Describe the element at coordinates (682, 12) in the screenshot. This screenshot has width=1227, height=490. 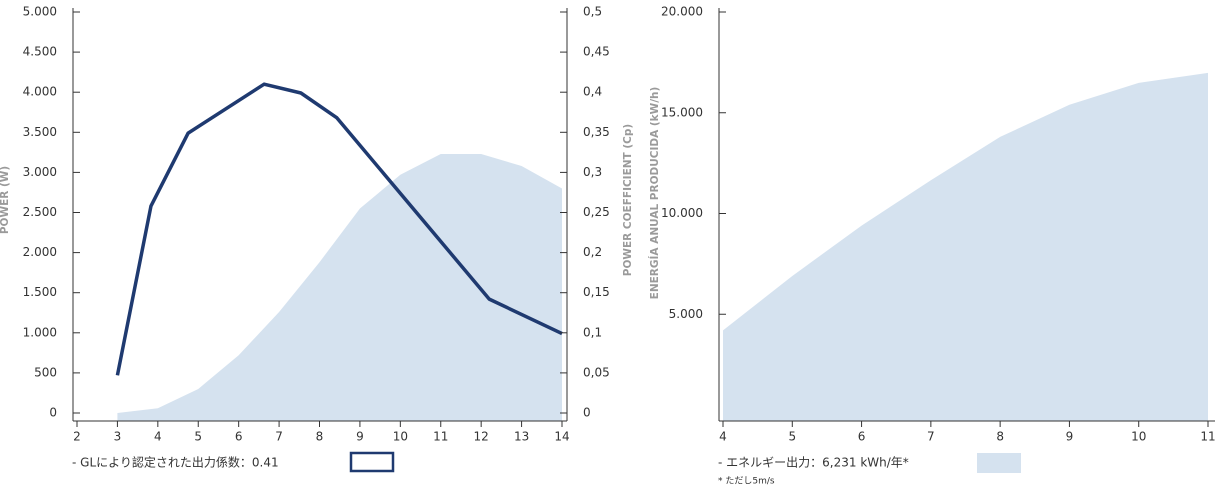
I see `y-tick-label: 20.000` at that location.